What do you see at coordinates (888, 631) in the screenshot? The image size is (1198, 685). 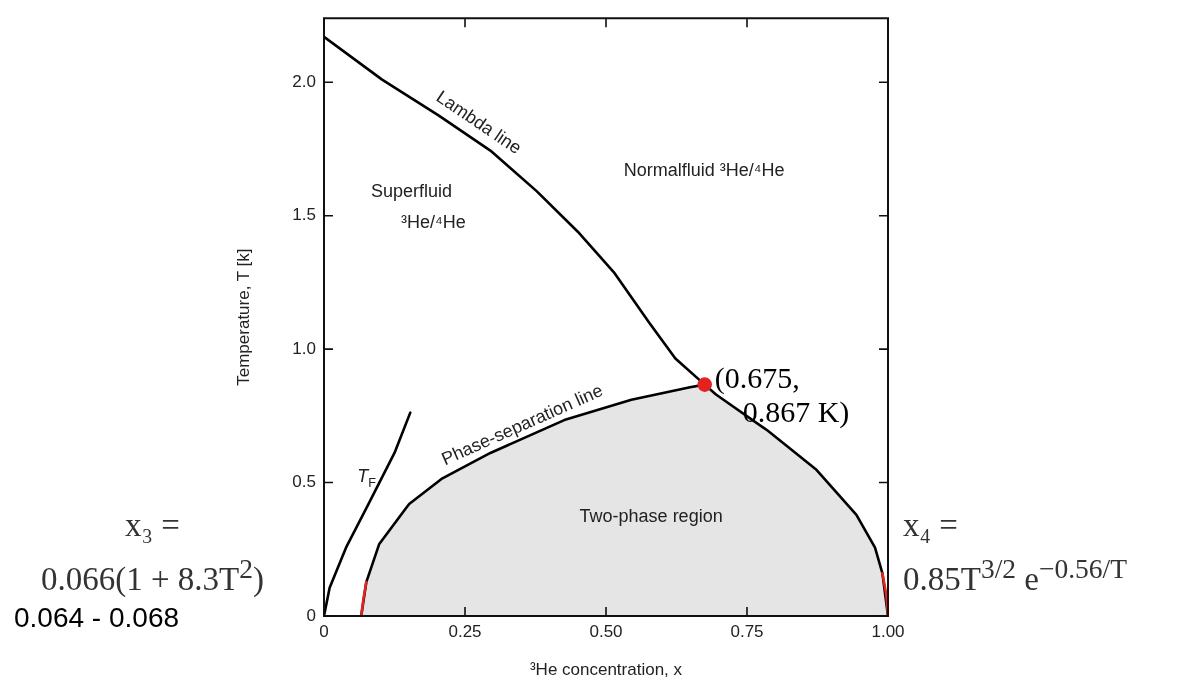 I see `x-tick-label: 1.00` at bounding box center [888, 631].